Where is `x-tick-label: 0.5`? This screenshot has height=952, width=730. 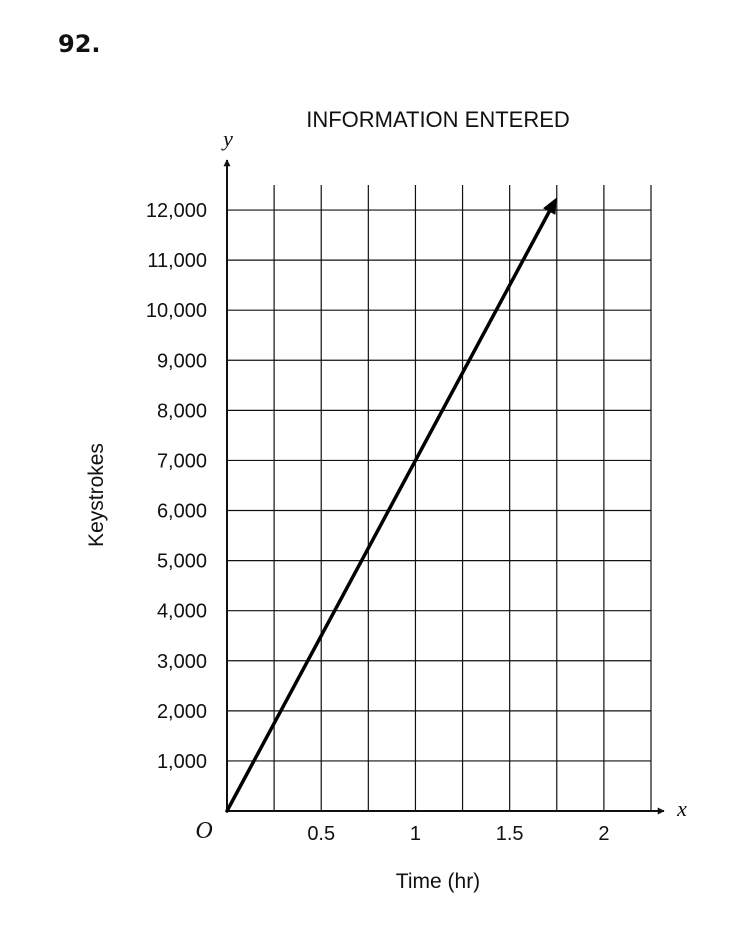 x-tick-label: 0.5 is located at coordinates (321, 834).